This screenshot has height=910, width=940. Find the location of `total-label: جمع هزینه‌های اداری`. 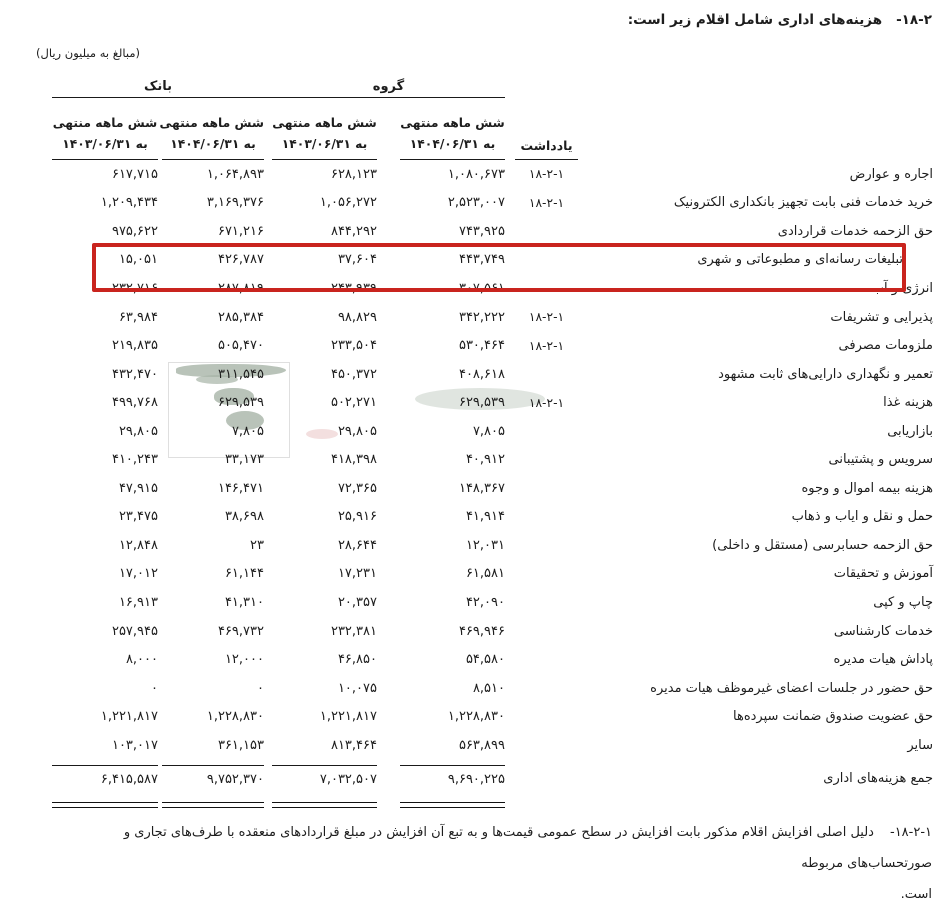

total-label: جمع هزینه‌های اداری is located at coordinates (878, 779).